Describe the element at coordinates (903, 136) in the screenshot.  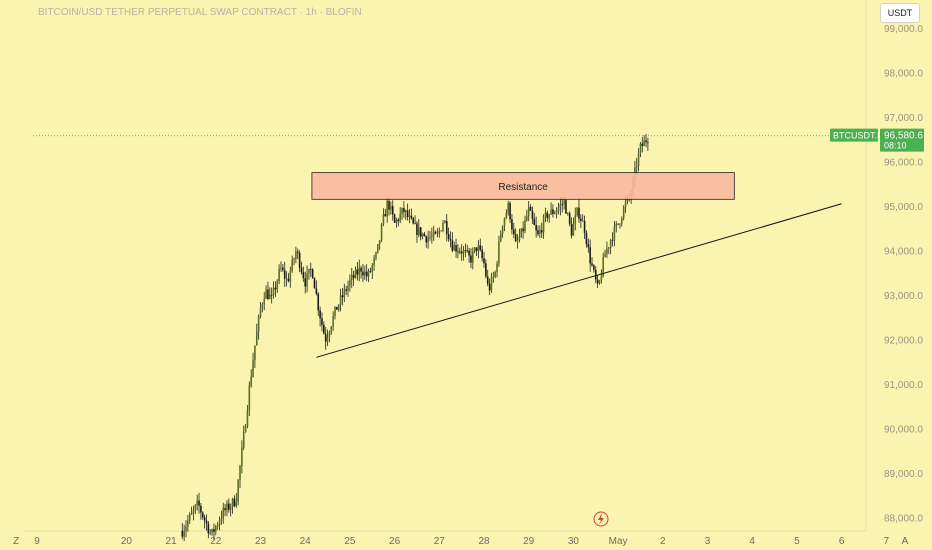
I see `last-price-value: 96,580.6` at that location.